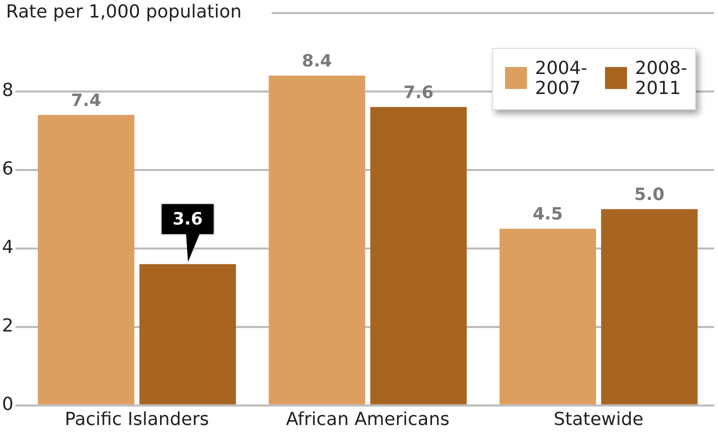 The width and height of the screenshot is (718, 435). What do you see at coordinates (561, 78) in the screenshot?
I see `legend-label: 2004-2007` at bounding box center [561, 78].